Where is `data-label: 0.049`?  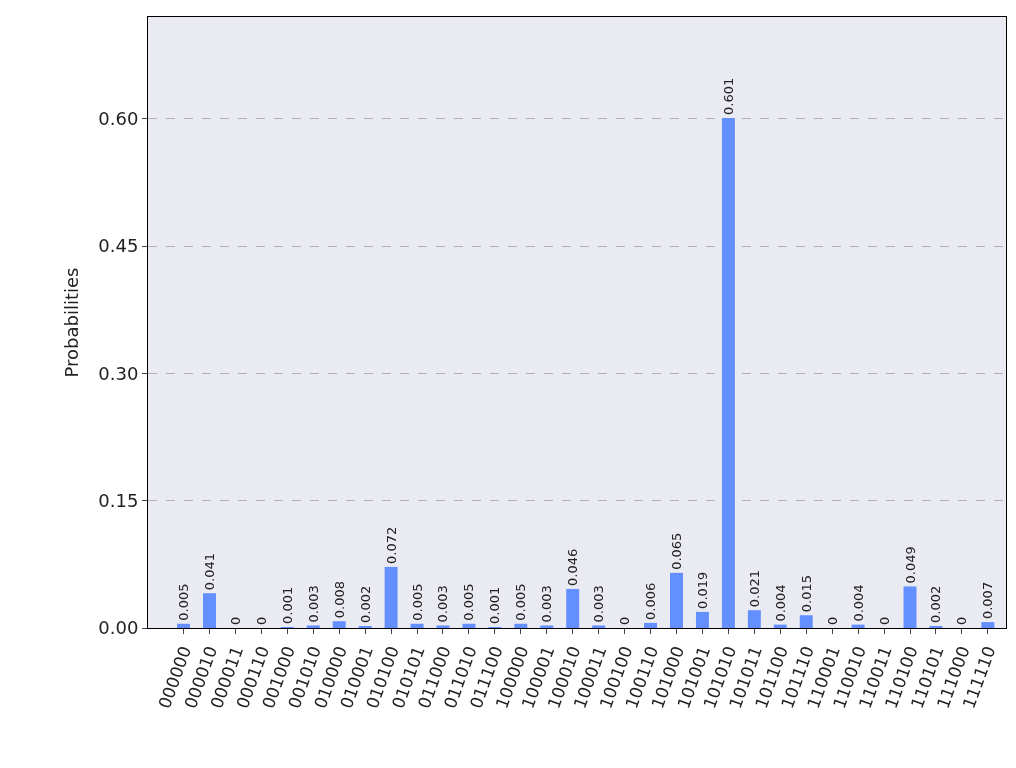
data-label: 0.049 is located at coordinates (910, 565).